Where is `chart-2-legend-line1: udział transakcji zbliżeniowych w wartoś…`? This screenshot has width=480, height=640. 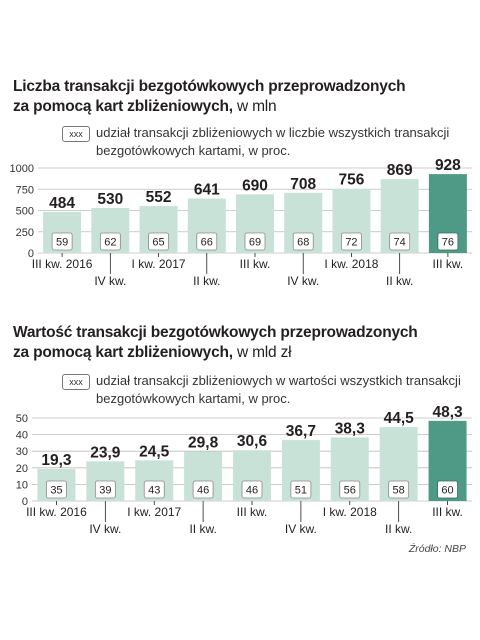 chart-2-legend-line1: udział transakcji zbliżeniowych w wartoś… is located at coordinates (278, 380).